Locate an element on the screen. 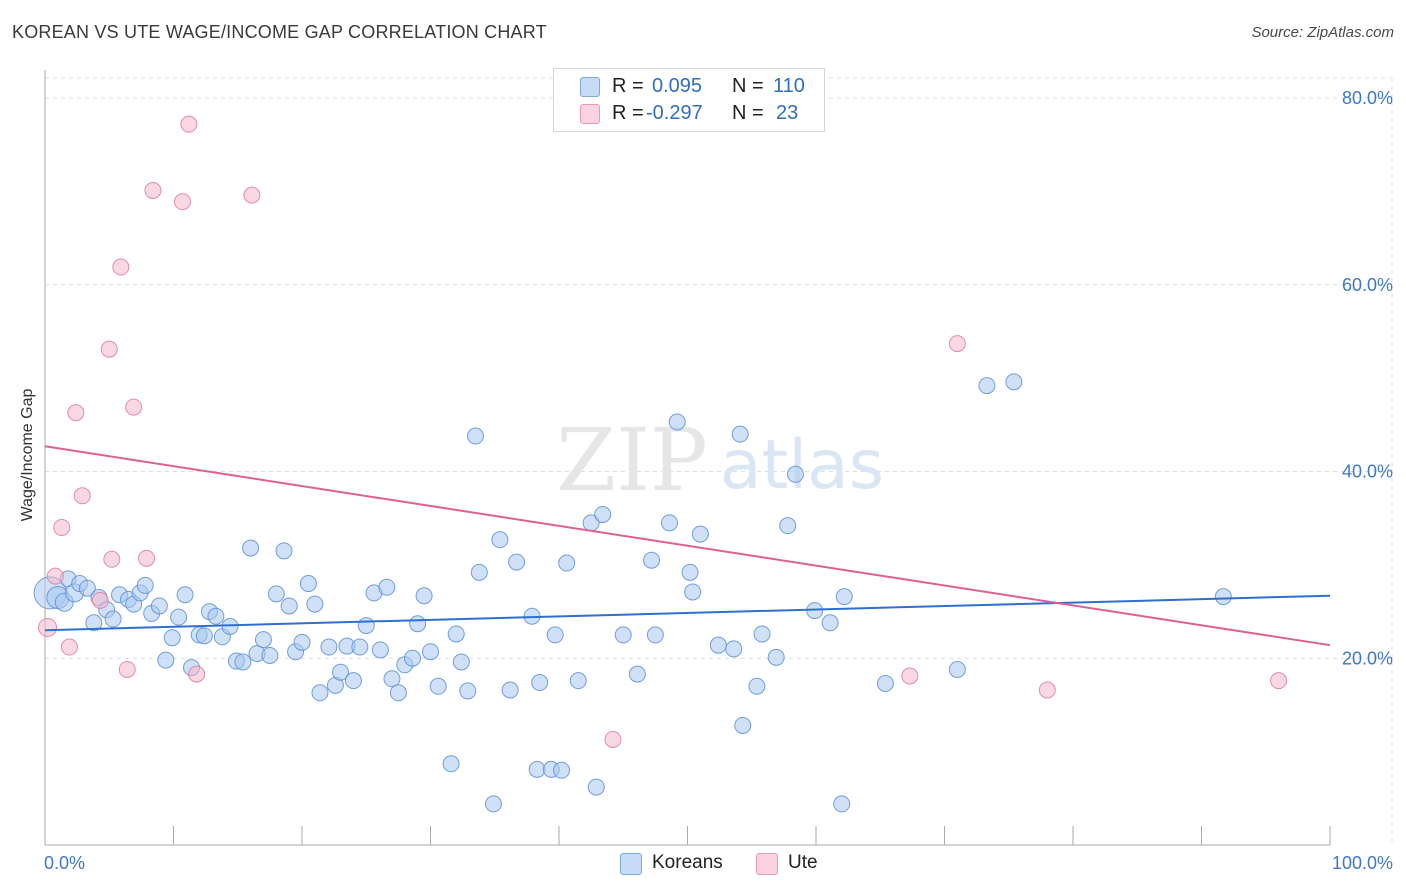  y-tick-label: 20.0% is located at coordinates (1367, 658).